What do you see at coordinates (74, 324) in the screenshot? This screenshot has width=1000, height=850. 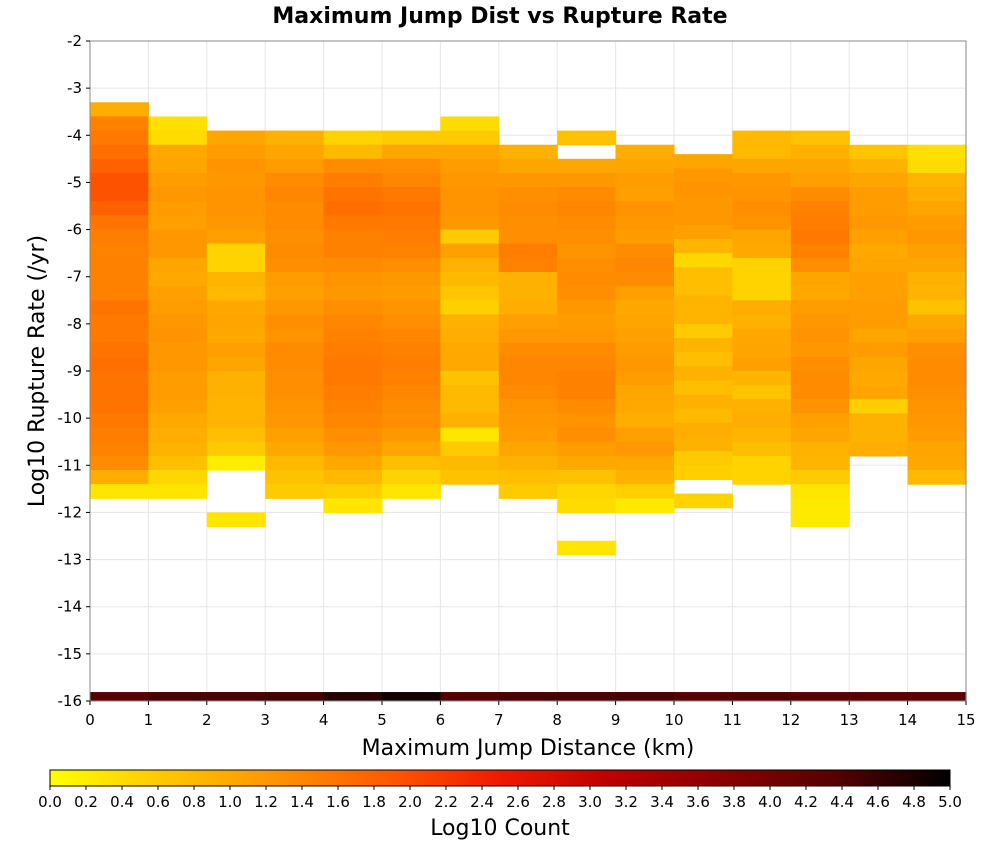 I see `y-tick-label: -8` at bounding box center [74, 324].